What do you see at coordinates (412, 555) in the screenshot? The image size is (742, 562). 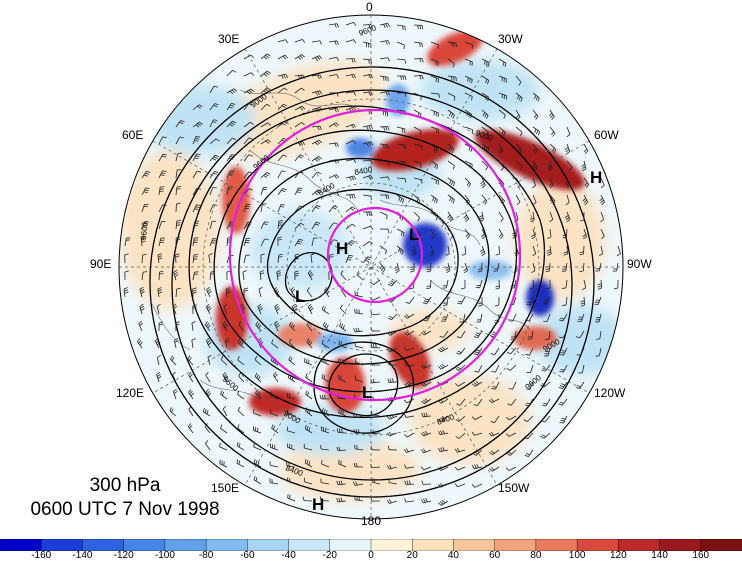 I see `colorbar-tick-label: 20` at bounding box center [412, 555].